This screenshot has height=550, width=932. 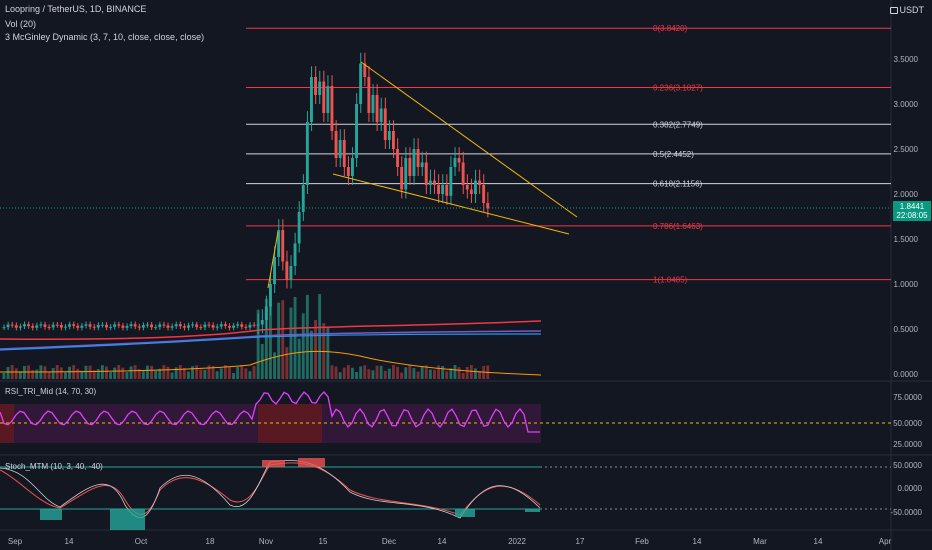 I want to click on stoch-axis: 50.0000 0.0000 -50.0000, so click(x=906, y=489).